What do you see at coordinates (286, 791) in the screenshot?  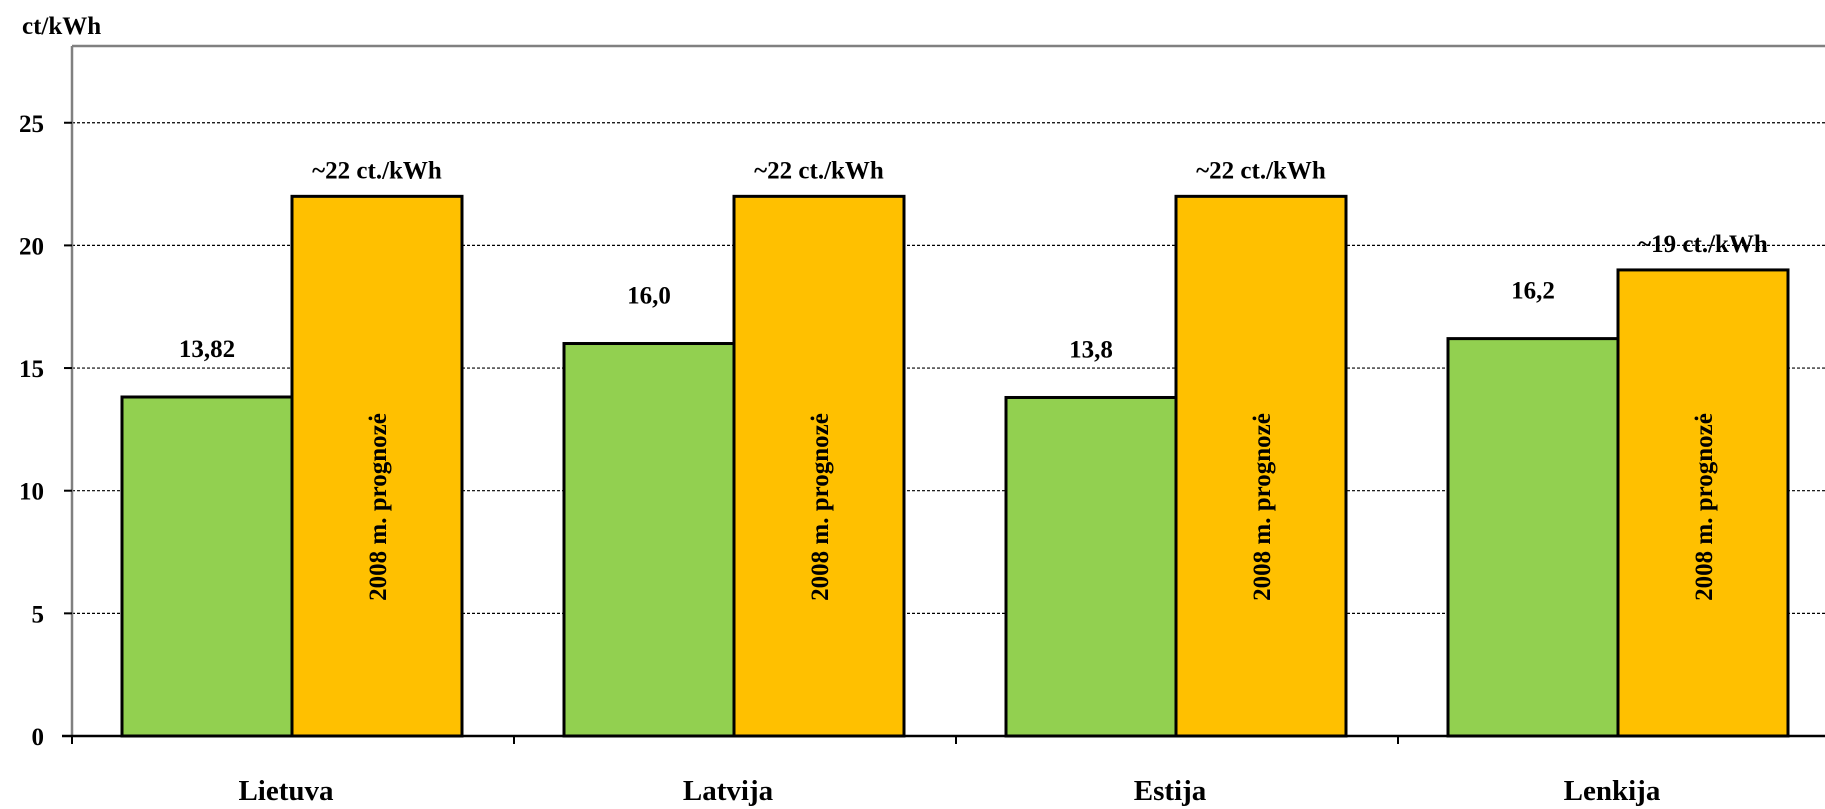 I see `category-label: Lietuva` at bounding box center [286, 791].